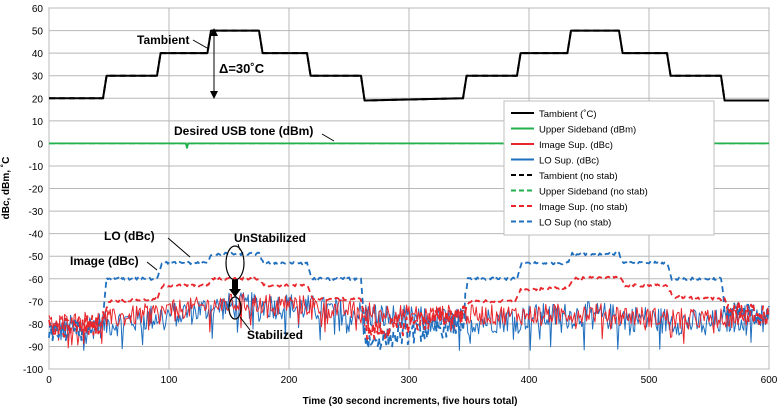  What do you see at coordinates (36, 280) in the screenshot?
I see `y-tick-label: -60` at bounding box center [36, 280].